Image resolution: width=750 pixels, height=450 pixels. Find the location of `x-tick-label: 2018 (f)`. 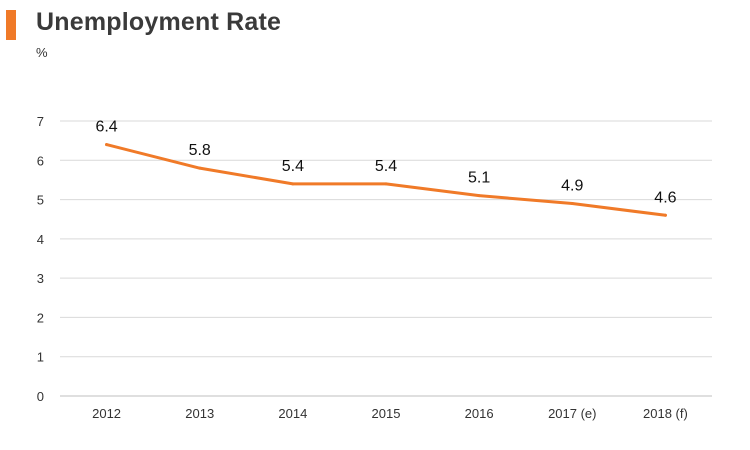

x-tick-label: 2018 (f) is located at coordinates (665, 413).